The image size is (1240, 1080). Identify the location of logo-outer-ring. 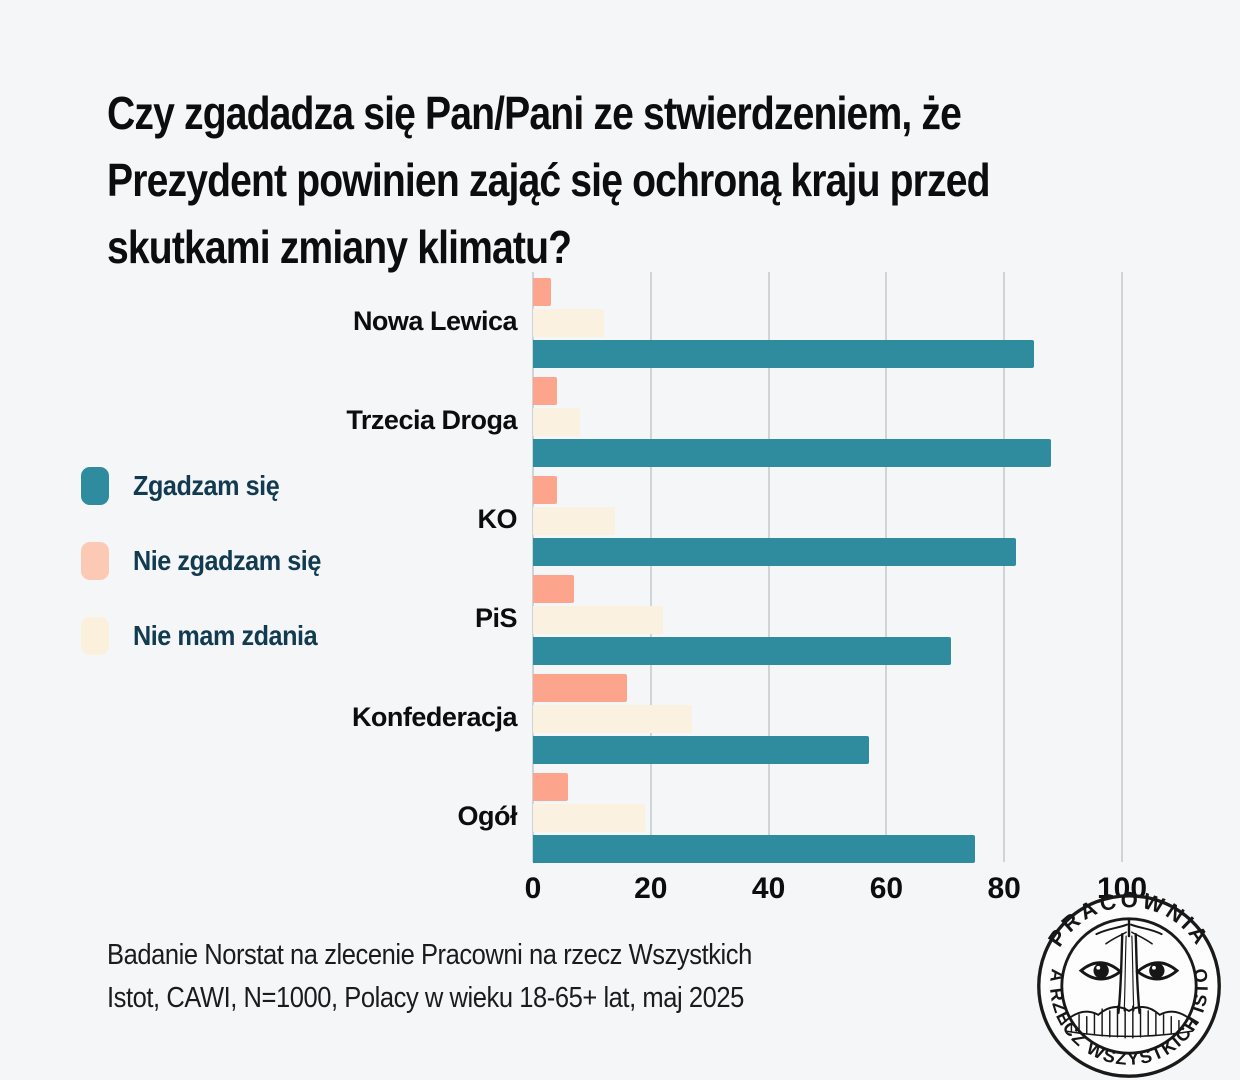
(1129, 986).